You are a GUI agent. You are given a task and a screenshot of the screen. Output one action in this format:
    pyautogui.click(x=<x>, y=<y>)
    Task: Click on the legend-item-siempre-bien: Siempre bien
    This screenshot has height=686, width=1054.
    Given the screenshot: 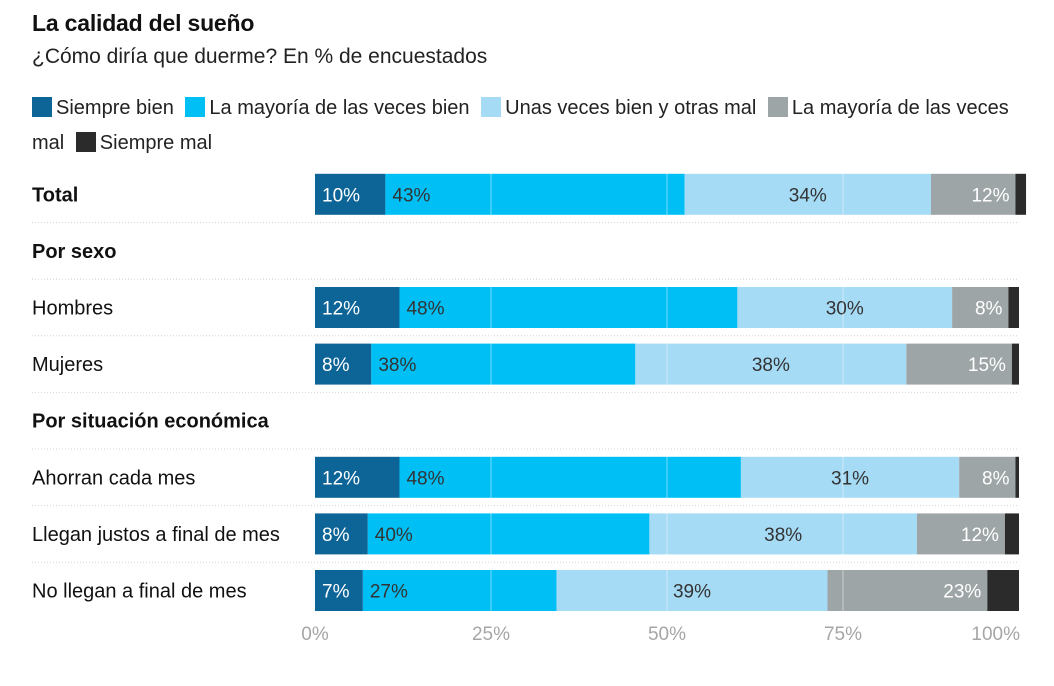 What is the action you would take?
    pyautogui.click(x=103, y=108)
    